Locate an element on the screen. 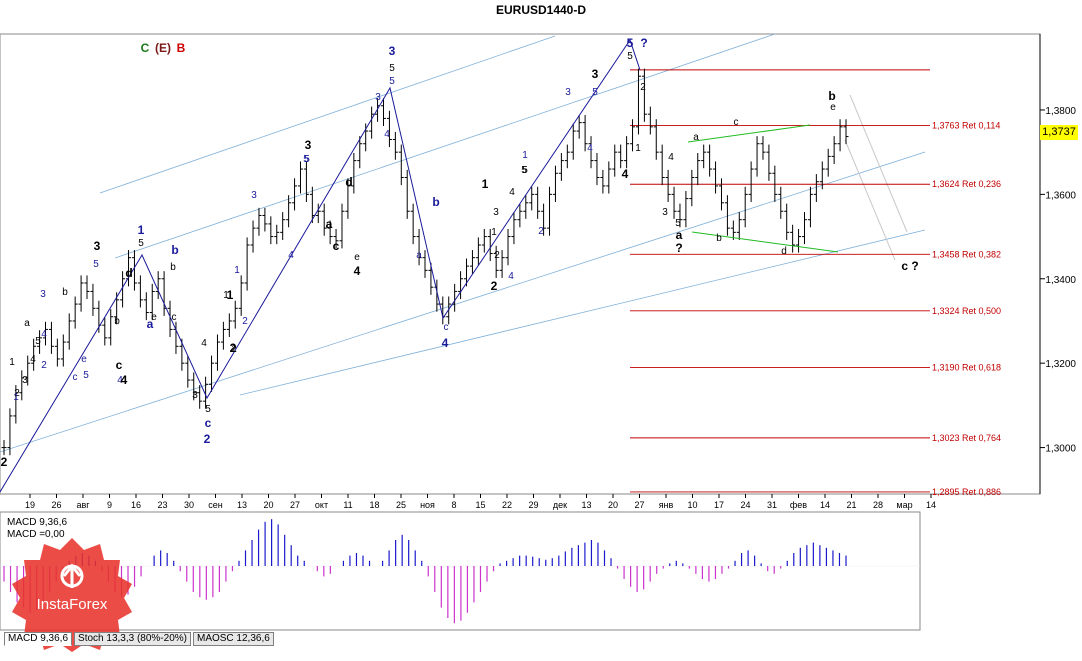  fib-label: 1,2895 Ret 0,886 is located at coordinates (966, 492).